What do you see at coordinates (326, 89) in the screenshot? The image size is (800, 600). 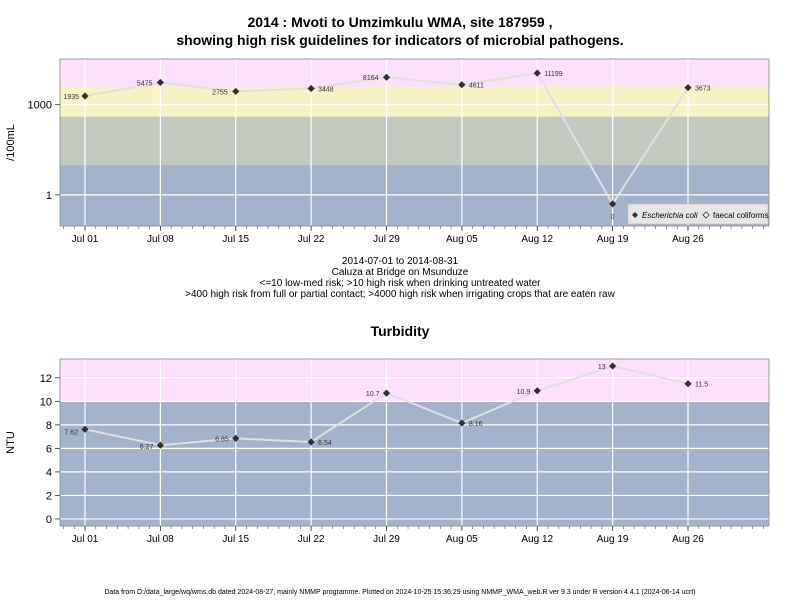 I see `data-label: 3448` at bounding box center [326, 89].